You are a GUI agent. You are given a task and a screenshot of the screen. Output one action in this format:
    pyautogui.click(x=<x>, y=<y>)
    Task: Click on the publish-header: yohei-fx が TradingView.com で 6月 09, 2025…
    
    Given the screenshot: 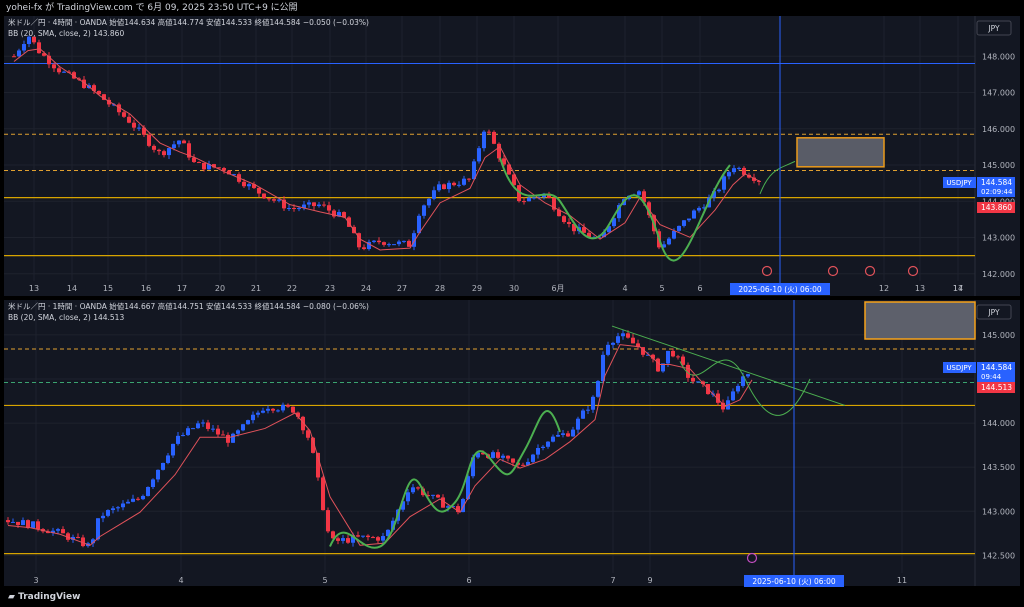 What is the action you would take?
    pyautogui.click(x=512, y=8)
    